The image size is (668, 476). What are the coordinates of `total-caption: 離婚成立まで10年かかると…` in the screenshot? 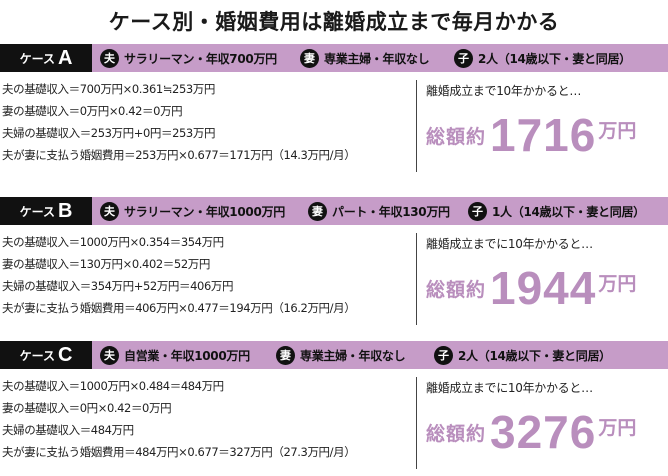 It's located at (504, 91).